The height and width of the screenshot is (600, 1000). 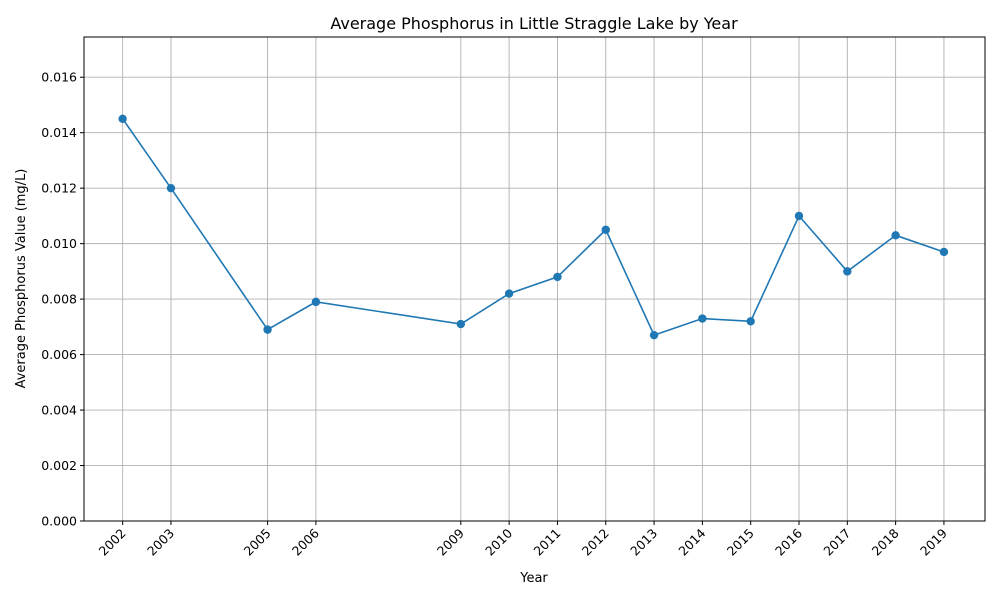 I want to click on y-tick-label: 0.012, so click(x=59, y=188).